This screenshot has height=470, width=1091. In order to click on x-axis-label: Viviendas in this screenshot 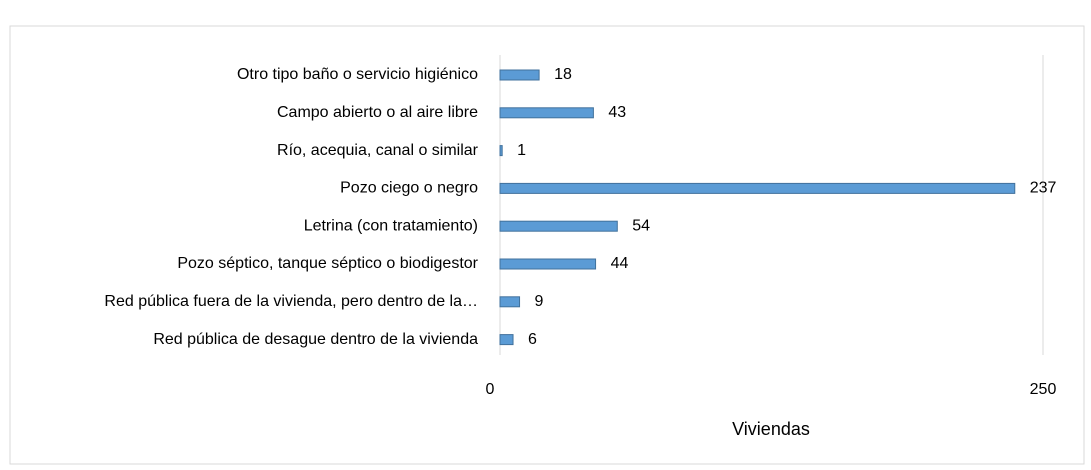, I will do `click(771, 429)`.